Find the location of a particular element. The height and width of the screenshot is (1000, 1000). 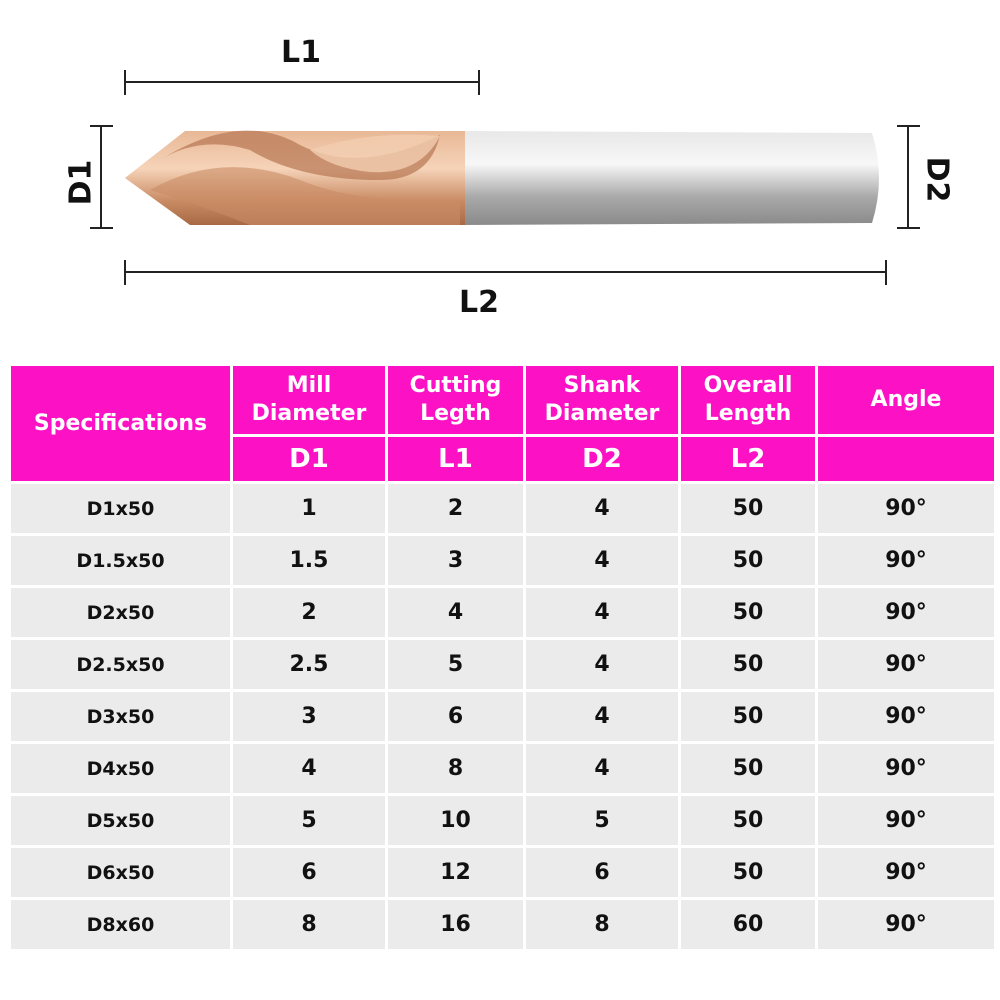

col-header: Angle is located at coordinates (906, 400).